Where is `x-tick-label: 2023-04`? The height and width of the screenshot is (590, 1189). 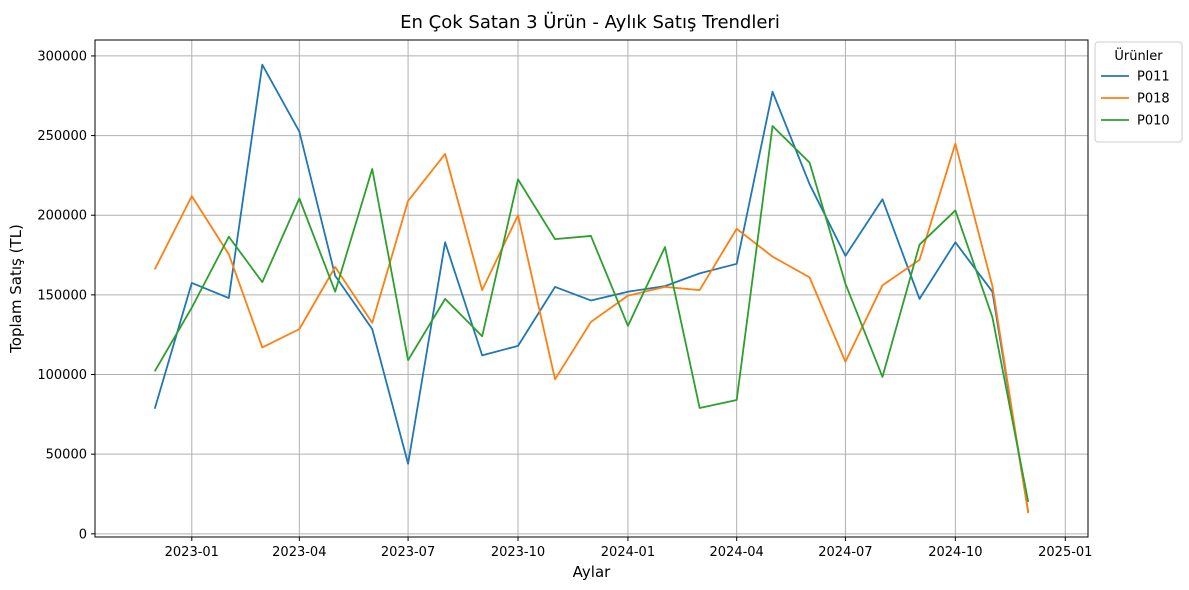 x-tick-label: 2023-04 is located at coordinates (299, 552).